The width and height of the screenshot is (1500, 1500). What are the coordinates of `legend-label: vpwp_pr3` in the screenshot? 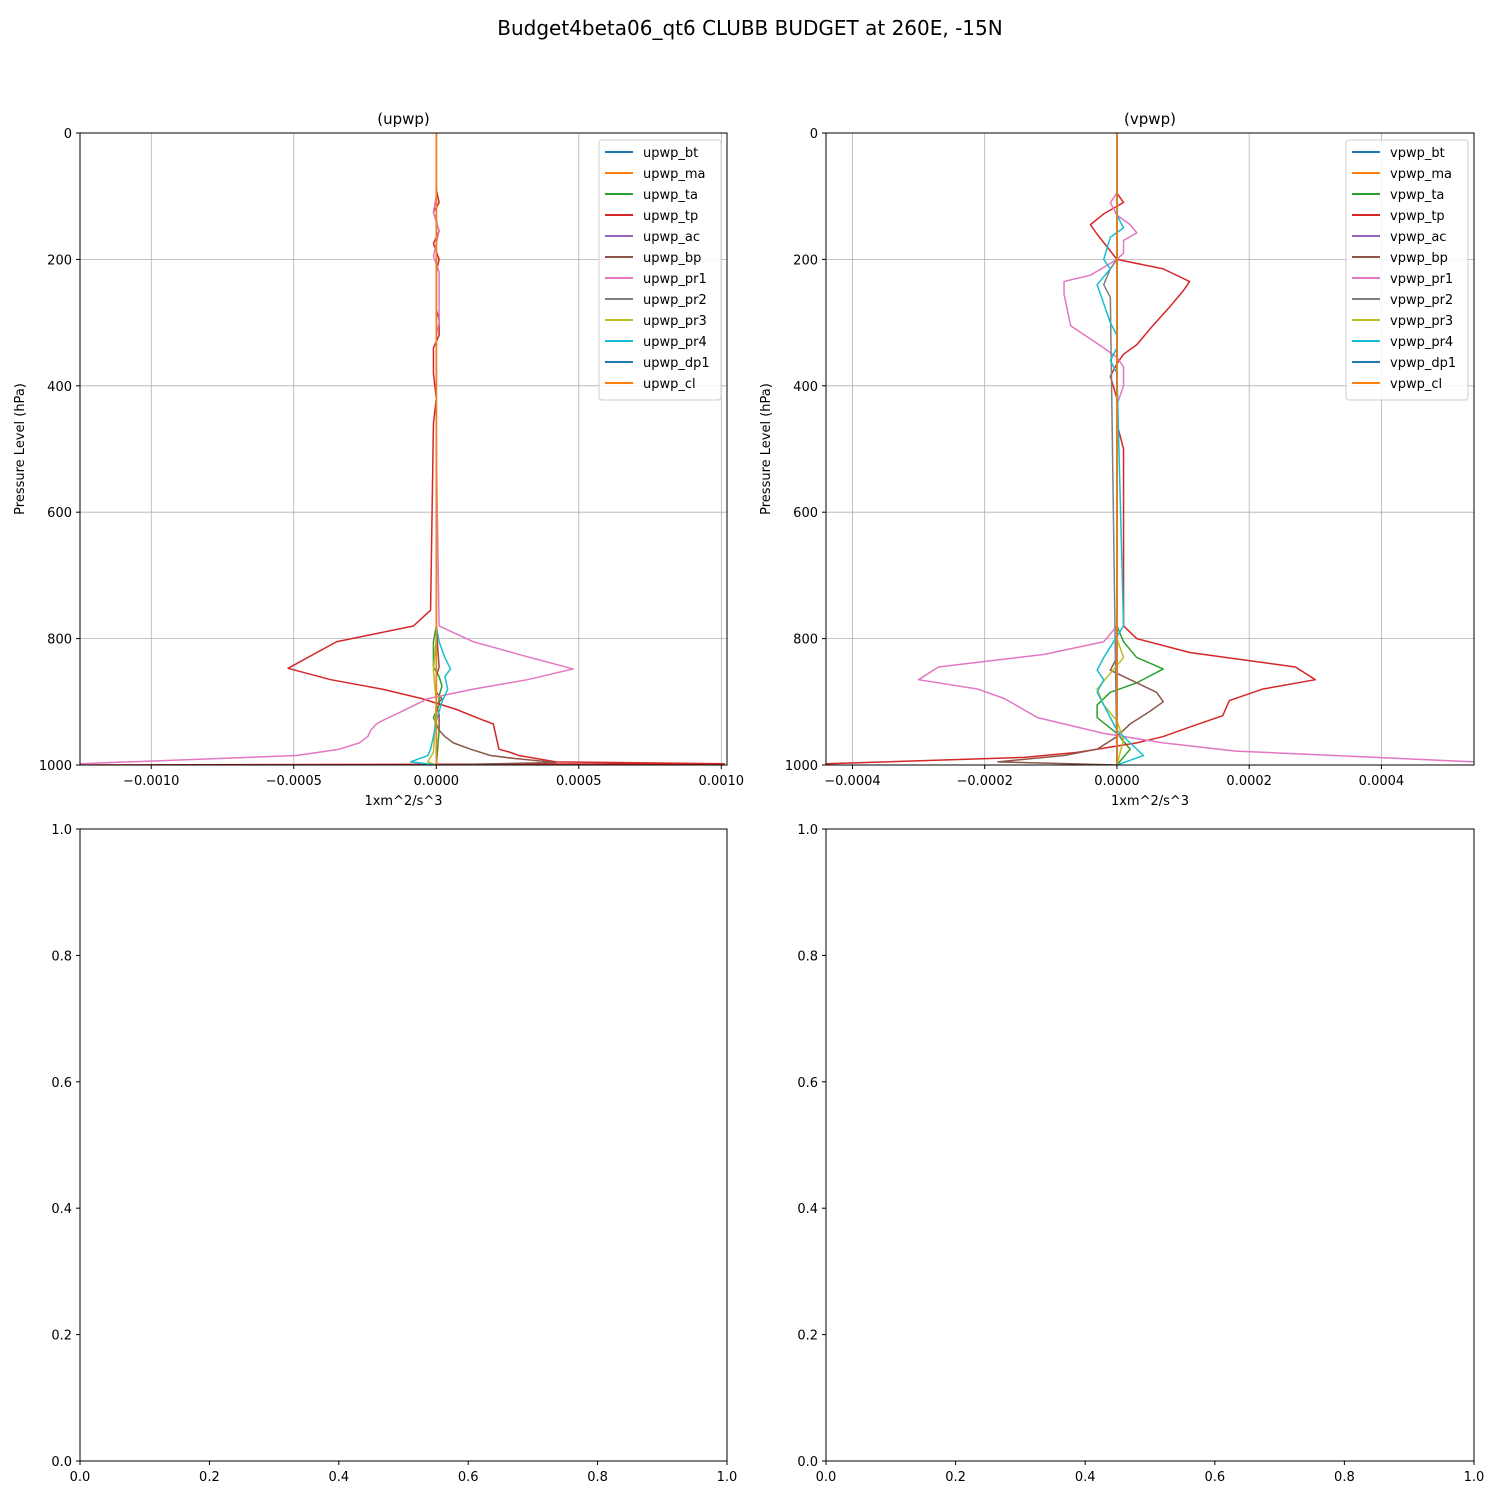 It's located at (1421, 321).